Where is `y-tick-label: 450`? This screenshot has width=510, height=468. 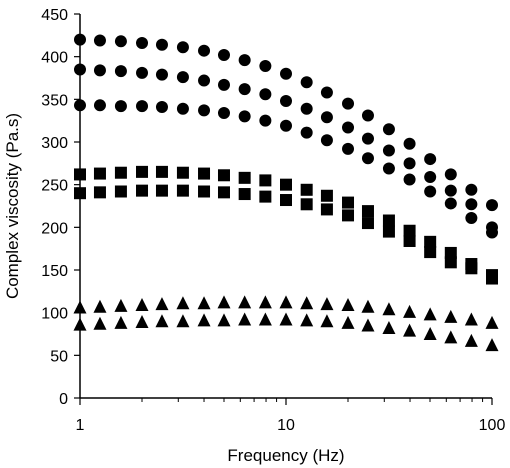 y-tick-label: 450 is located at coordinates (54, 15).